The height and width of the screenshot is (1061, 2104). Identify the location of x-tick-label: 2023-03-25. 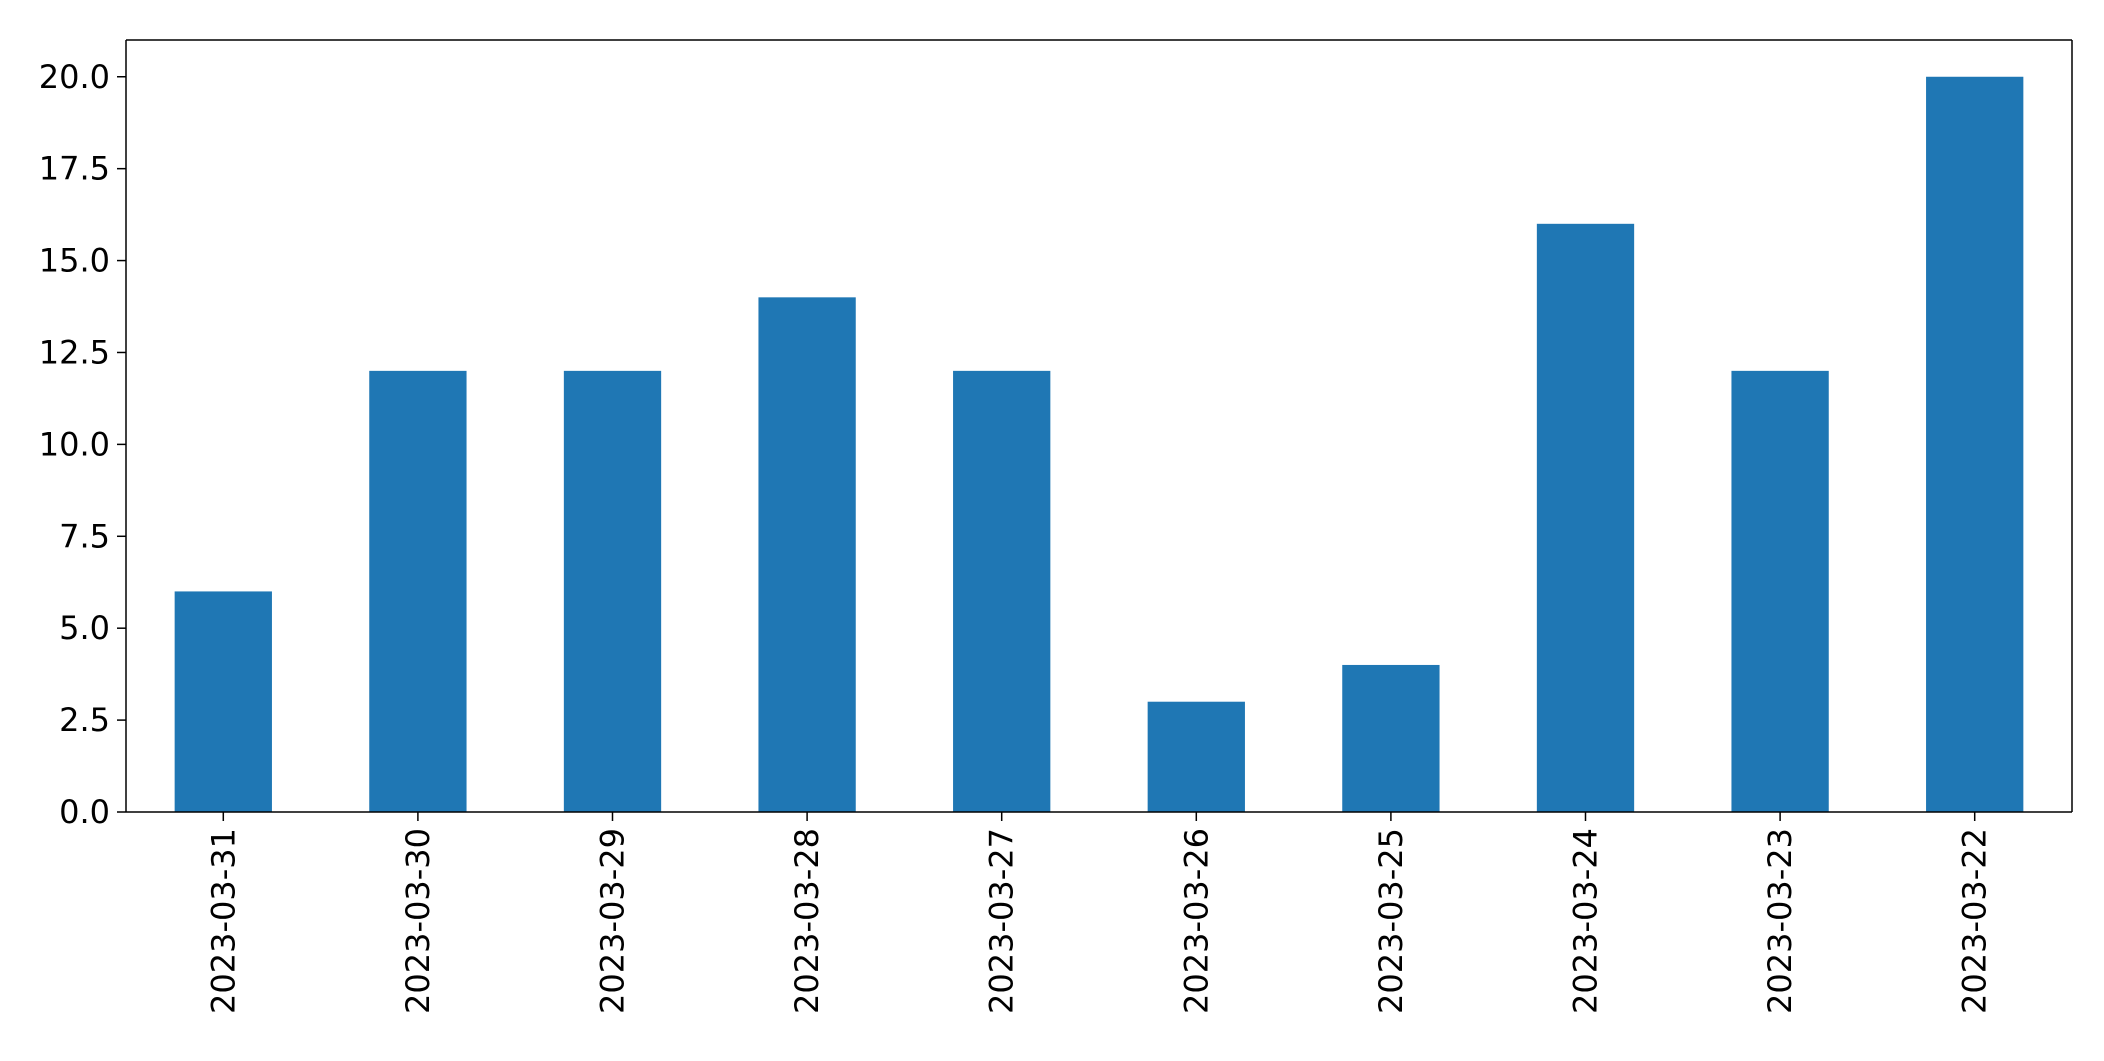
(1391, 921).